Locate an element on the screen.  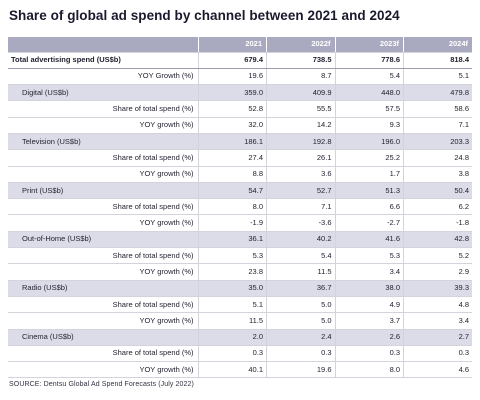
category-row: Television (US$b) 186.1 192.8 196.0 203.3 is located at coordinates (240, 142).